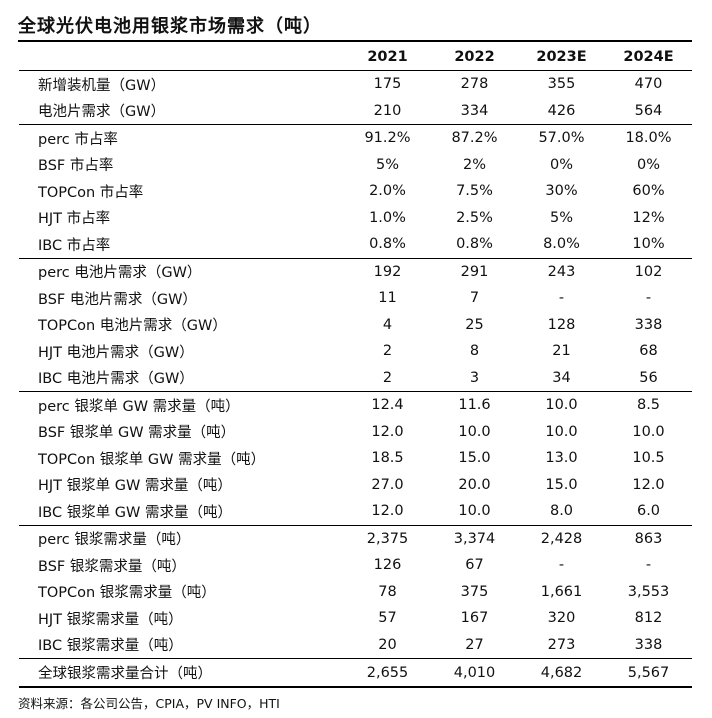 This screenshot has height=718, width=712. Describe the element at coordinates (474, 618) in the screenshot. I see `value-cell: 167` at that location.